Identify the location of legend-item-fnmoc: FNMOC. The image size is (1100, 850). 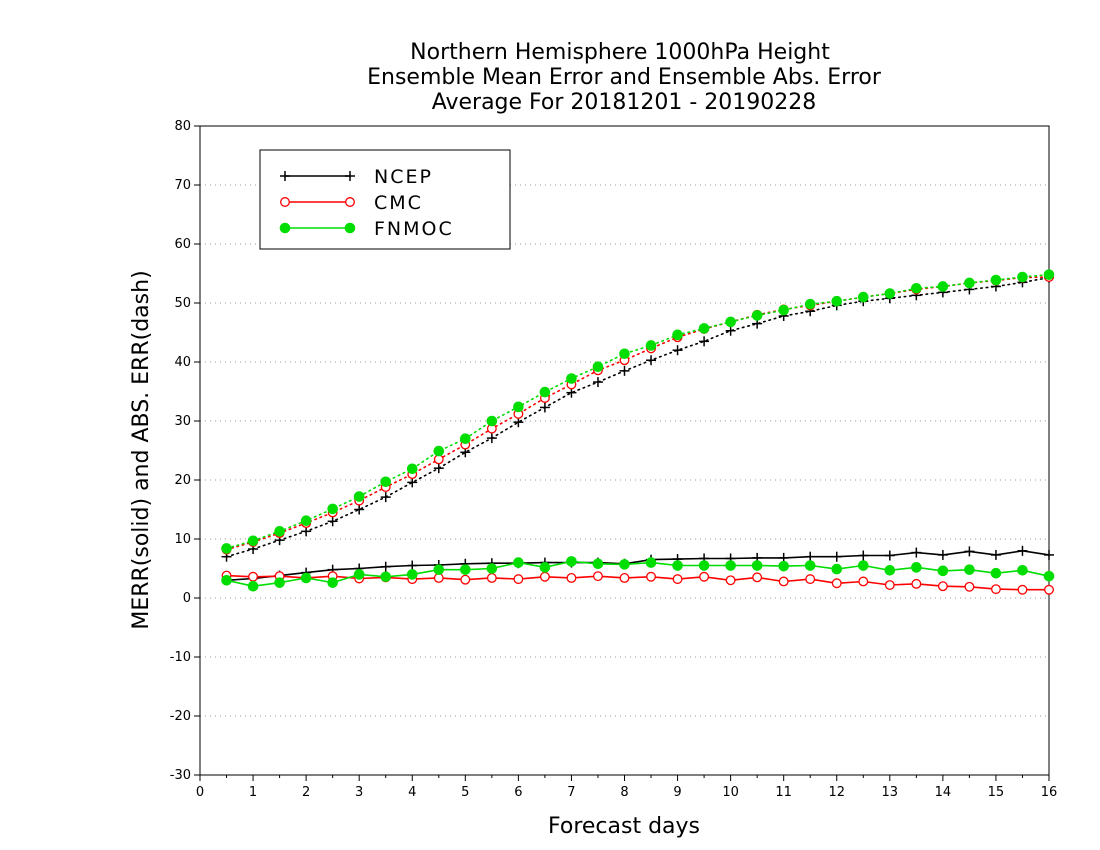
(366, 229).